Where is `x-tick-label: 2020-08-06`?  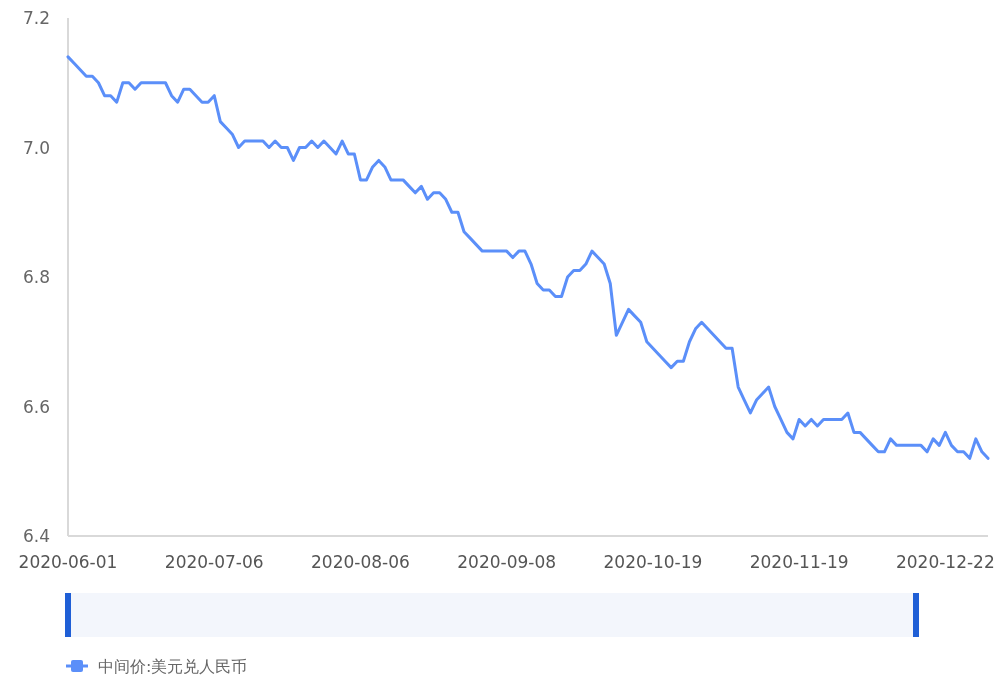
x-tick-label: 2020-08-06 is located at coordinates (360, 562).